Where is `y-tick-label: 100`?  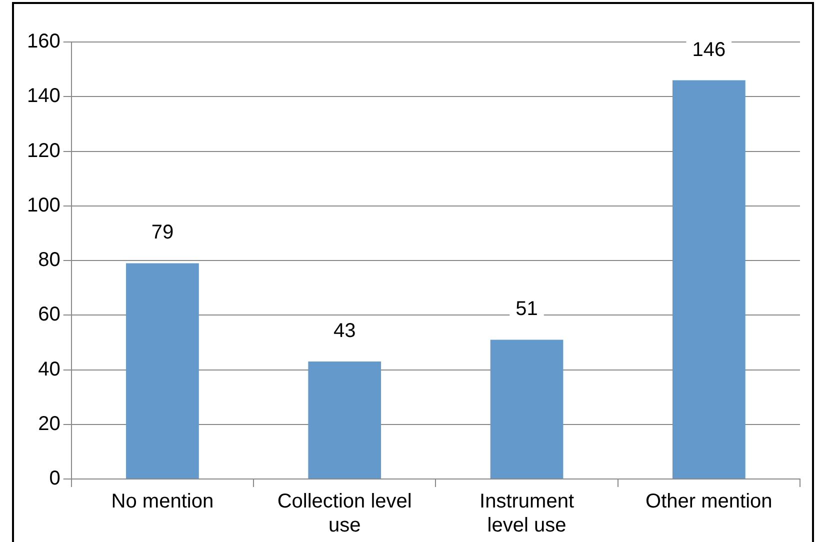 y-tick-label: 100 is located at coordinates (43, 205).